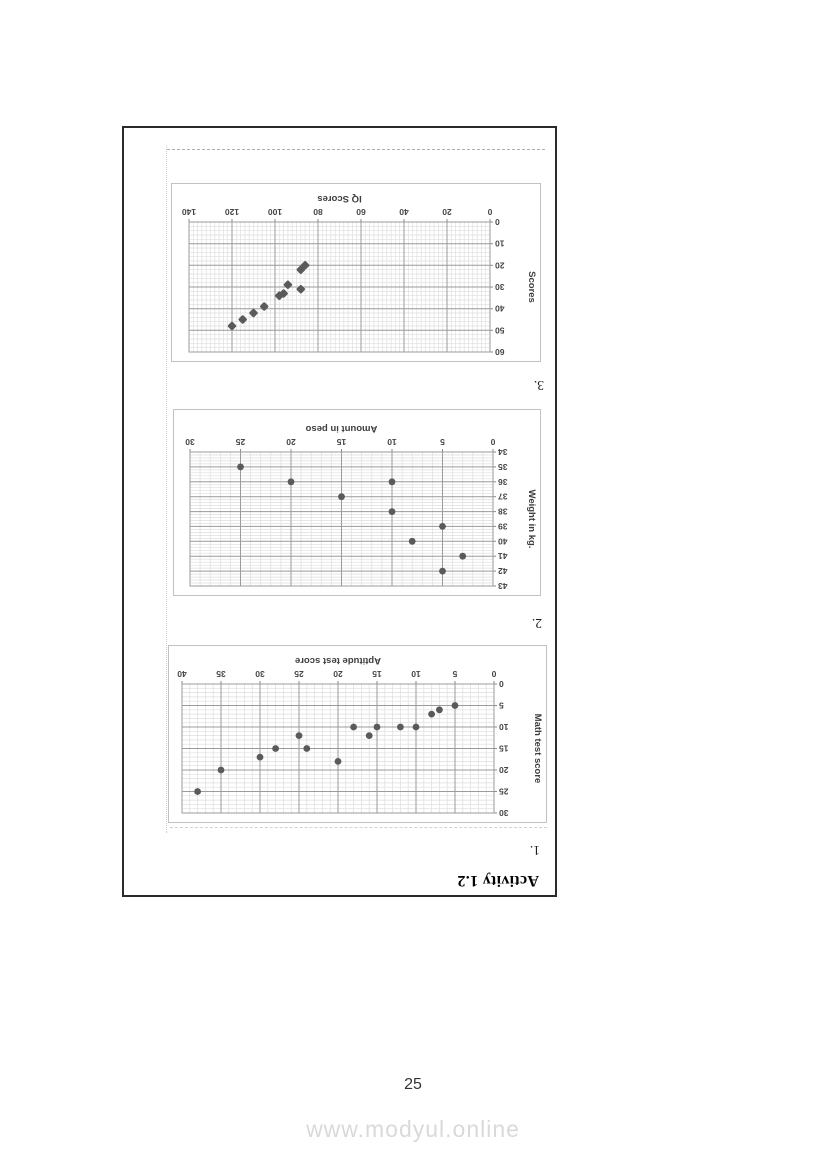  What do you see at coordinates (275, 212) in the screenshot?
I see `svg-text: 100` at bounding box center [275, 212].